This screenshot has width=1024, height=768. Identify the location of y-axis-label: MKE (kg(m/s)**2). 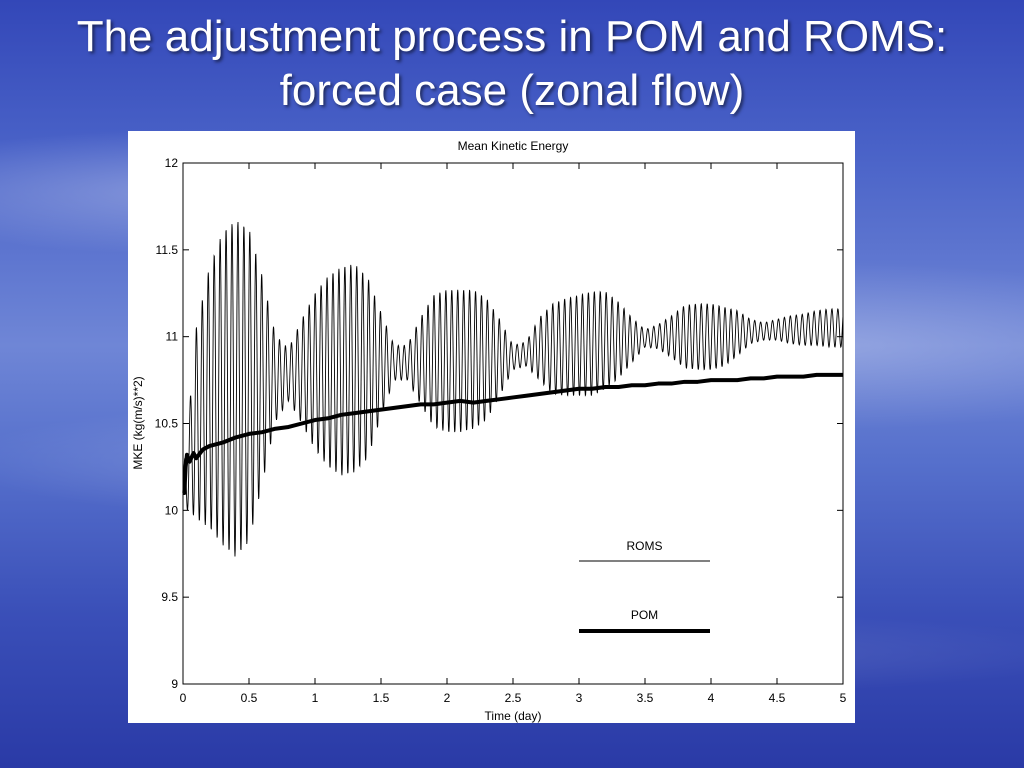
(138, 422).